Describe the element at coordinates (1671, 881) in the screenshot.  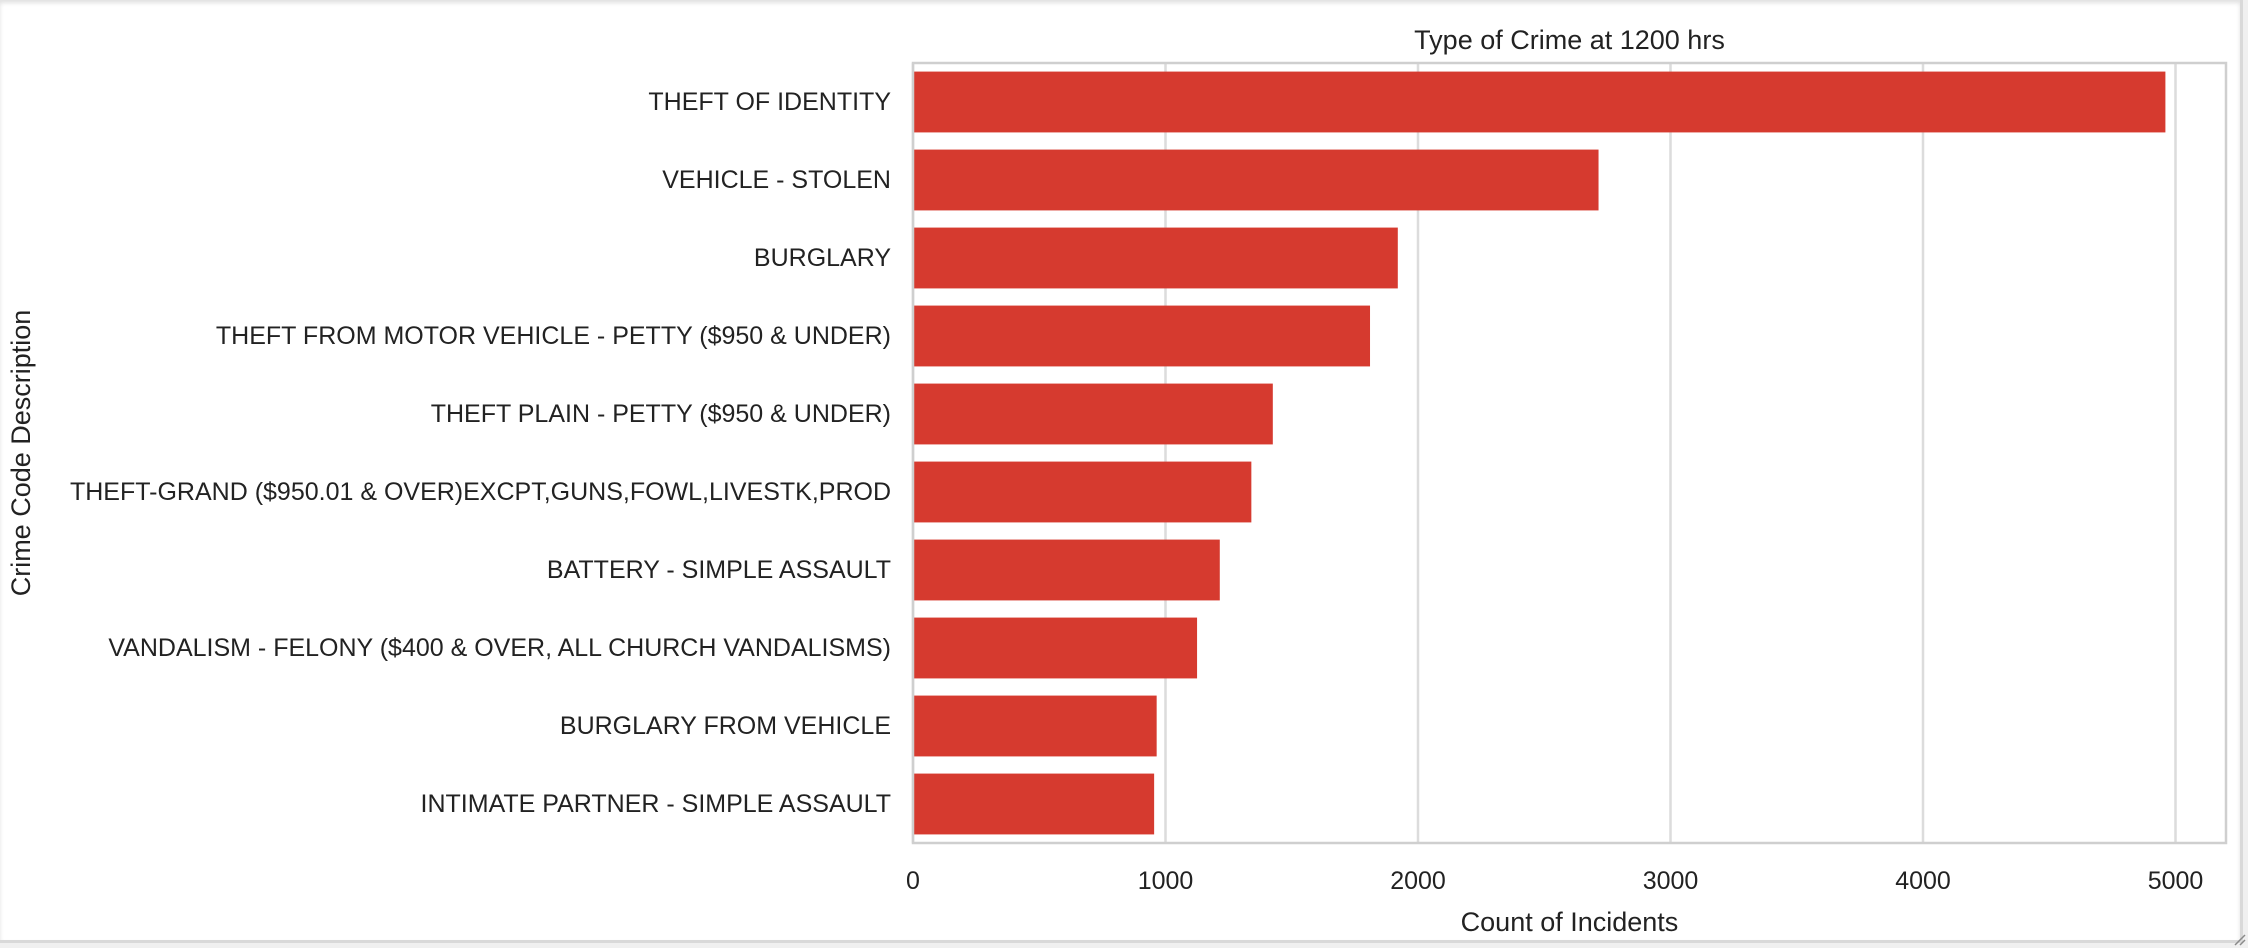
I see `x-tick-label: 3000` at that location.